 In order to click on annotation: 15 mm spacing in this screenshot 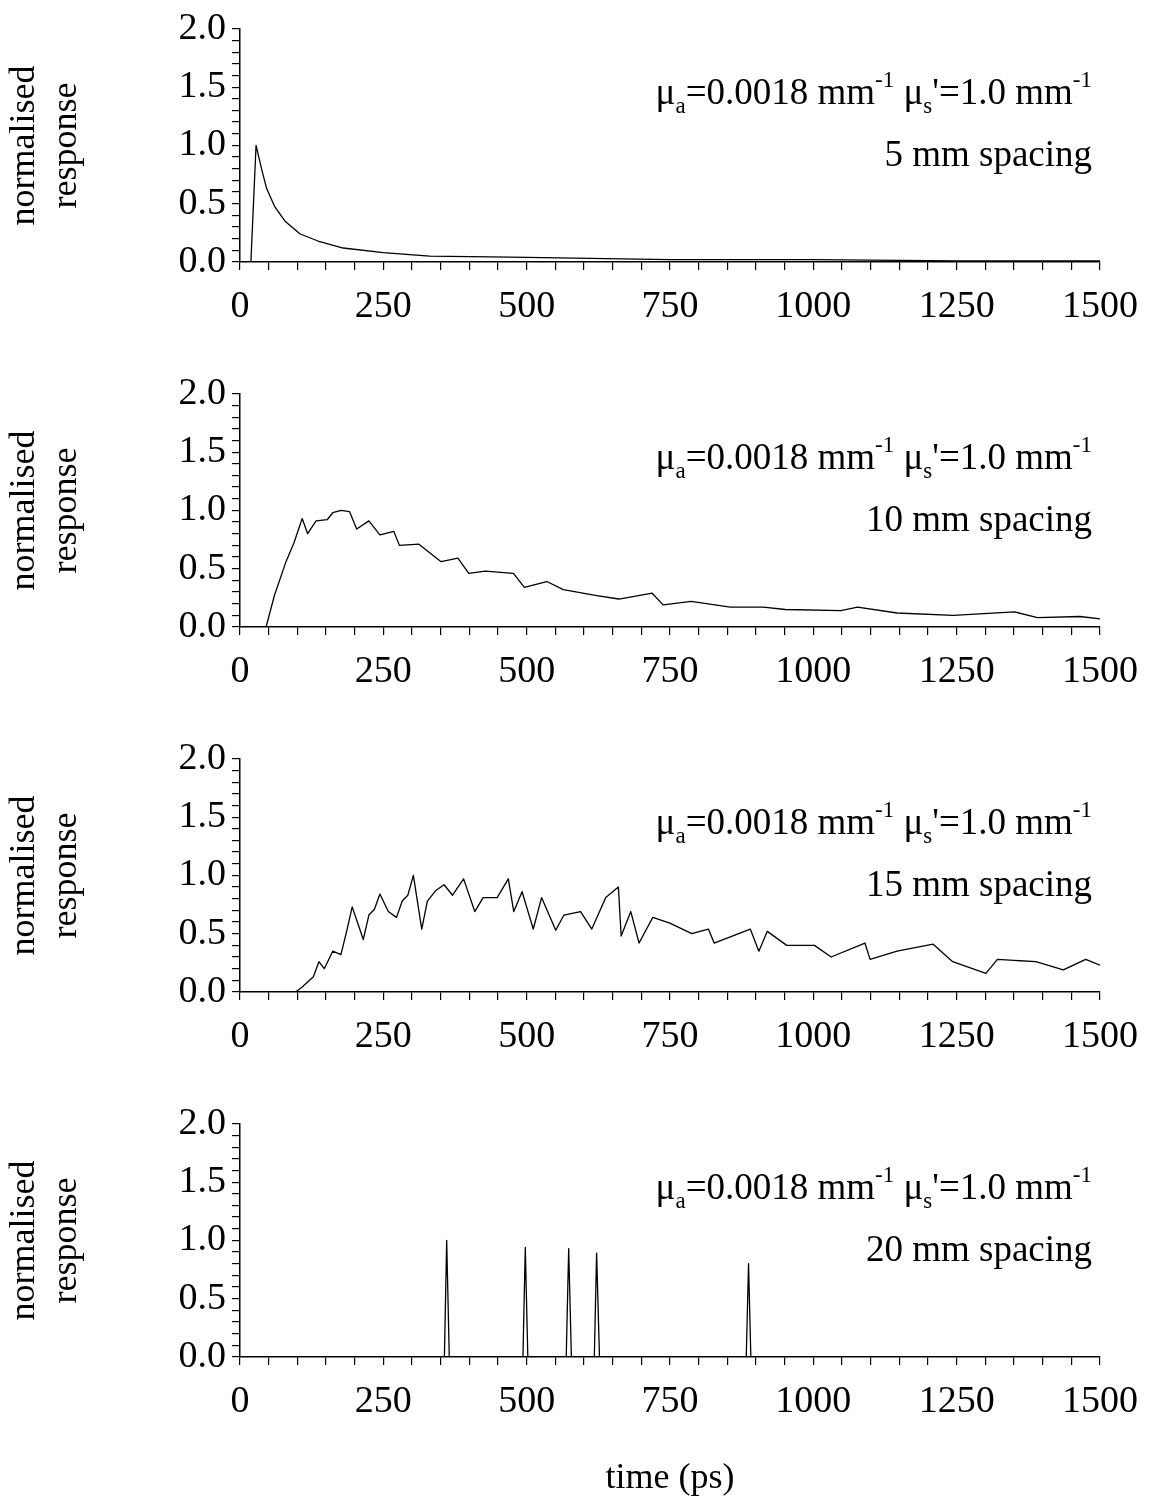, I will do `click(979, 883)`.